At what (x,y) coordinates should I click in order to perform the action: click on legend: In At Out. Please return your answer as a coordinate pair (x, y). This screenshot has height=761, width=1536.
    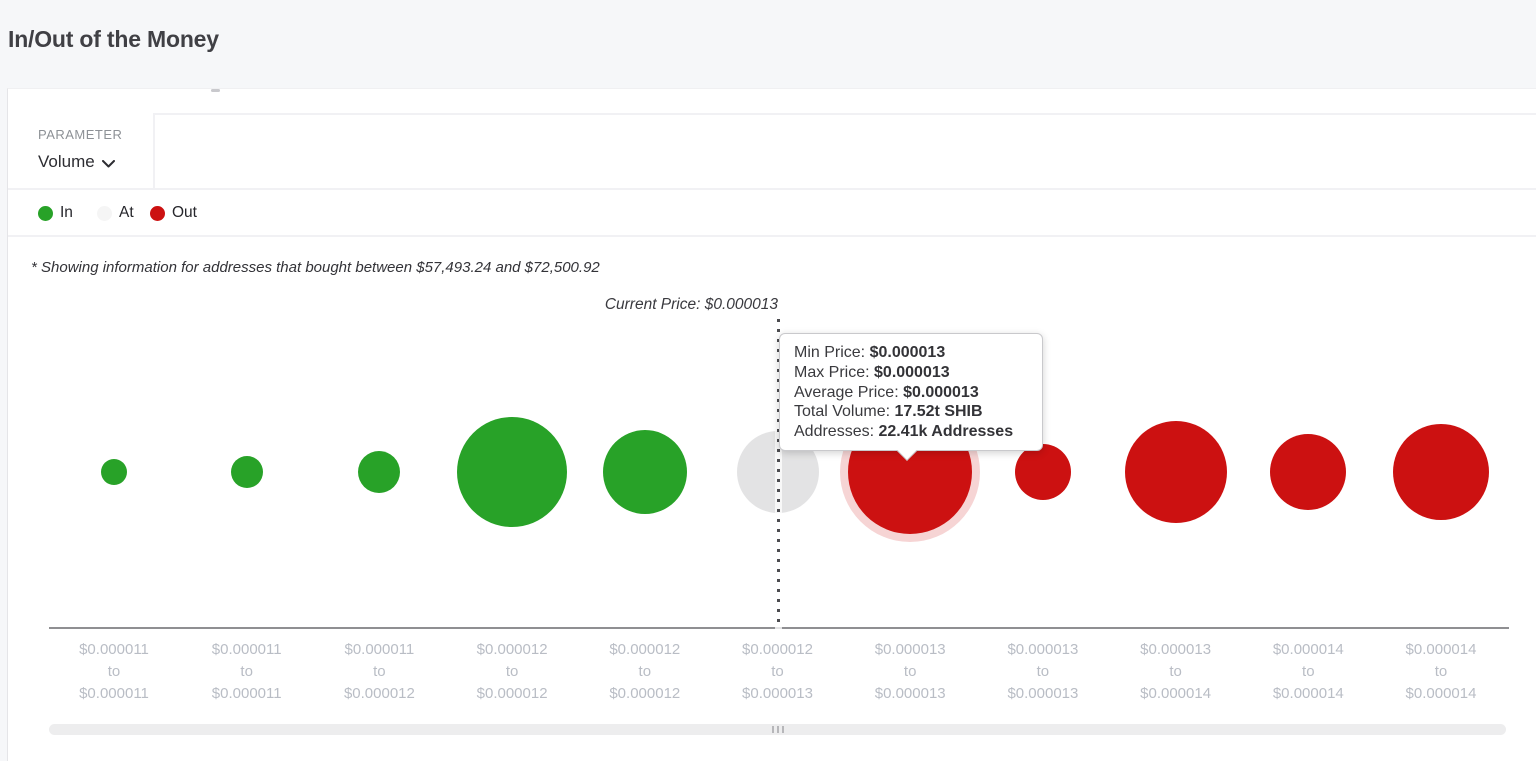
    Looking at the image, I should click on (772, 211).